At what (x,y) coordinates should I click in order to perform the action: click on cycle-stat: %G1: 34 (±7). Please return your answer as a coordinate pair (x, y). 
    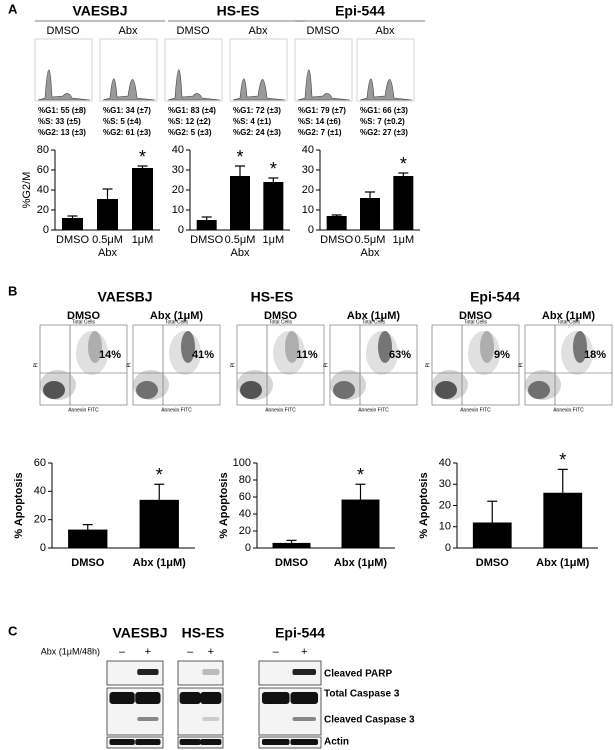
    Looking at the image, I should click on (127, 110).